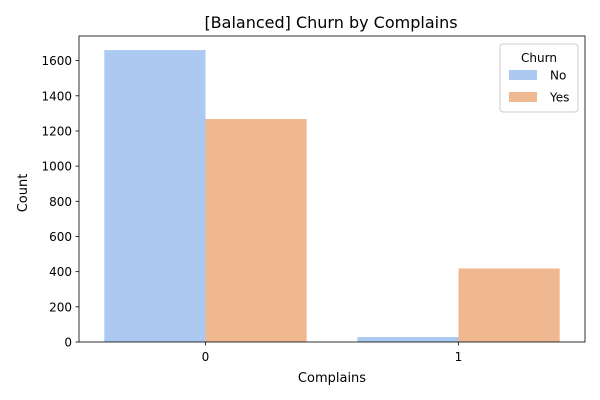 This screenshot has width=600, height=400. Describe the element at coordinates (539, 58) in the screenshot. I see `legend-title: Churn` at that location.